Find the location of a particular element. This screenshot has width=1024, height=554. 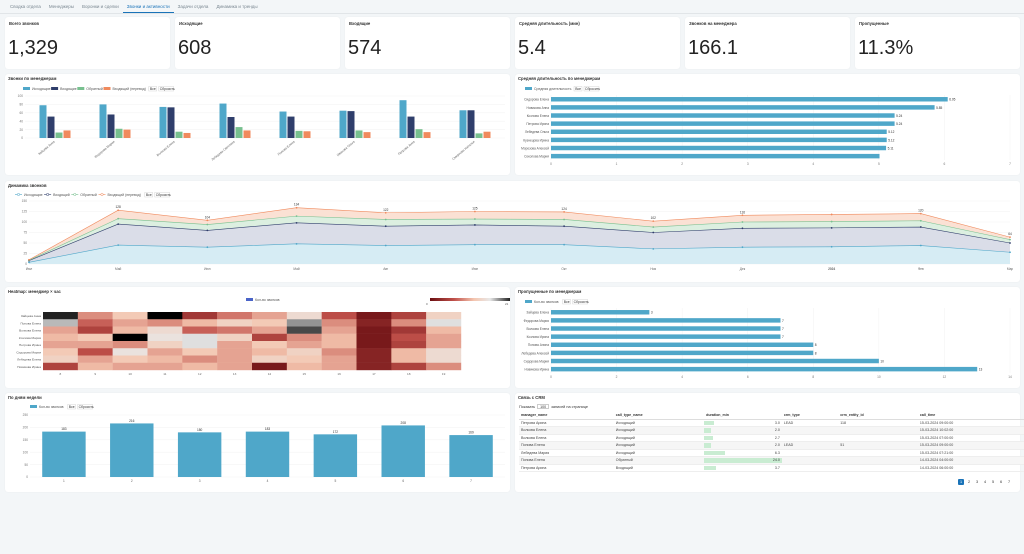

column-header: manager_name is located at coordinates (566, 416).